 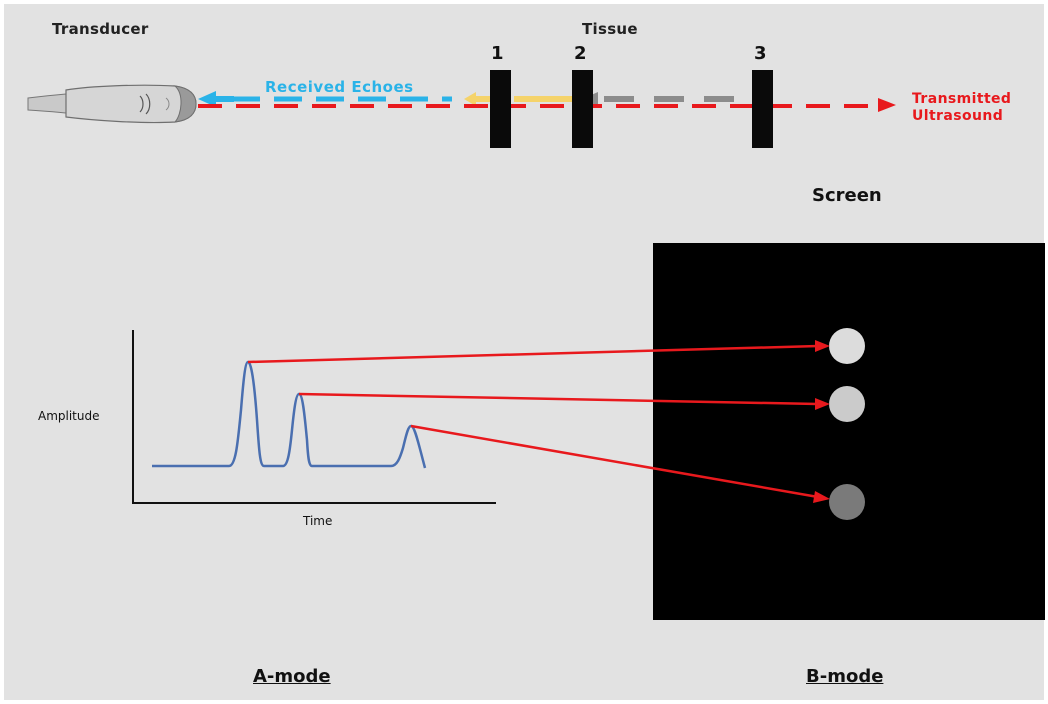 I want to click on arrow-left-icon, so click(x=207, y=99).